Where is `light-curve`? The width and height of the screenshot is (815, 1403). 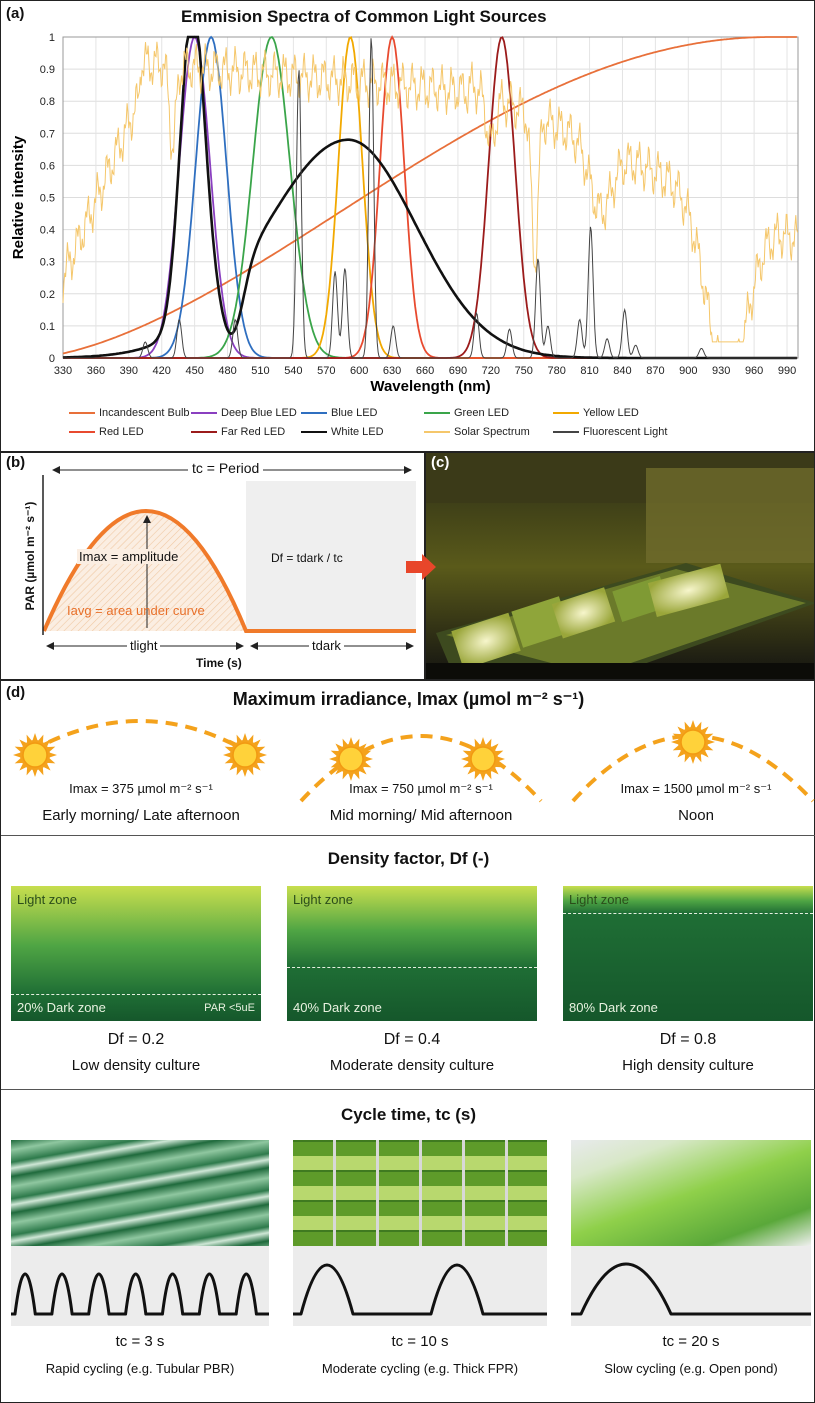 light-curve is located at coordinates (229, 571).